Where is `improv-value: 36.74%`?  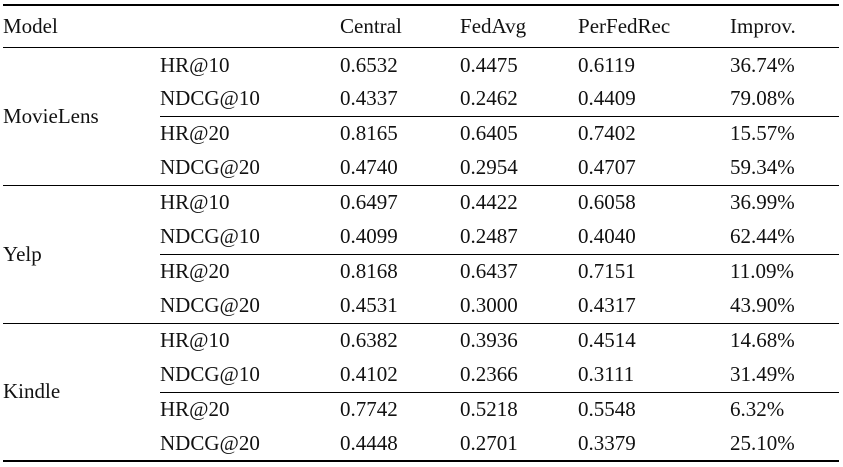 improv-value: 36.74% is located at coordinates (762, 64).